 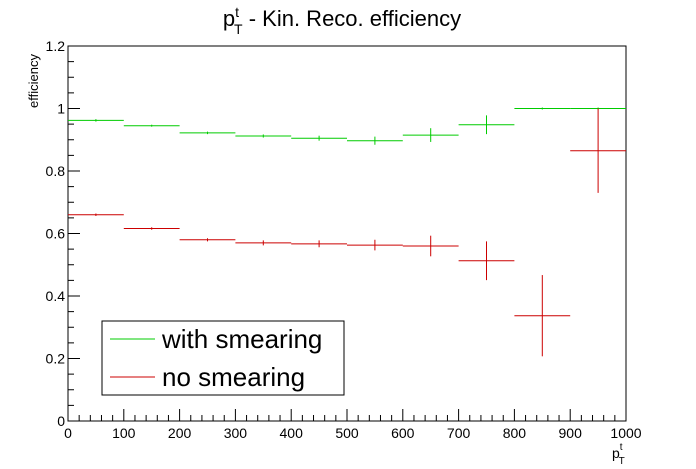 I want to click on x-tick-label: 900, so click(x=571, y=433).